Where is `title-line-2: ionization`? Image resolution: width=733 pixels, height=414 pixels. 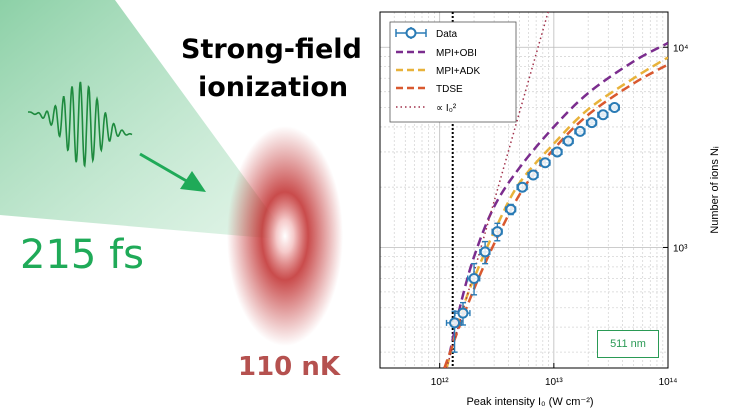
title-line-2: ionization is located at coordinates (273, 87).